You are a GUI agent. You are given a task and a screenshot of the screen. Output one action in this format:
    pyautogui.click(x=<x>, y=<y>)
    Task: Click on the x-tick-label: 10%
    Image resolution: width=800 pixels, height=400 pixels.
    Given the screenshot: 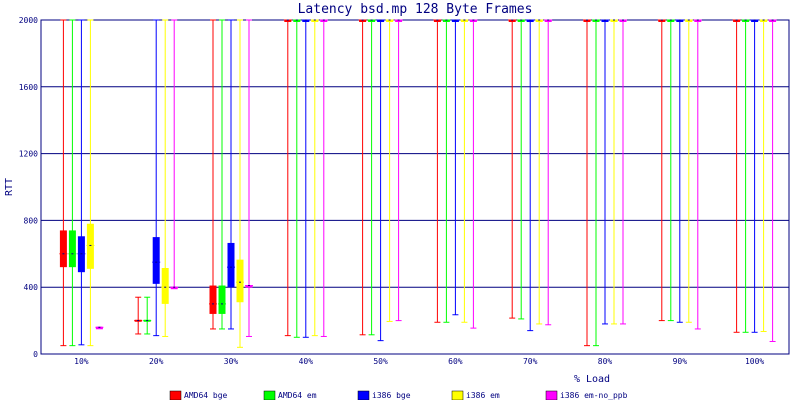 What is the action you would take?
    pyautogui.click(x=81, y=361)
    